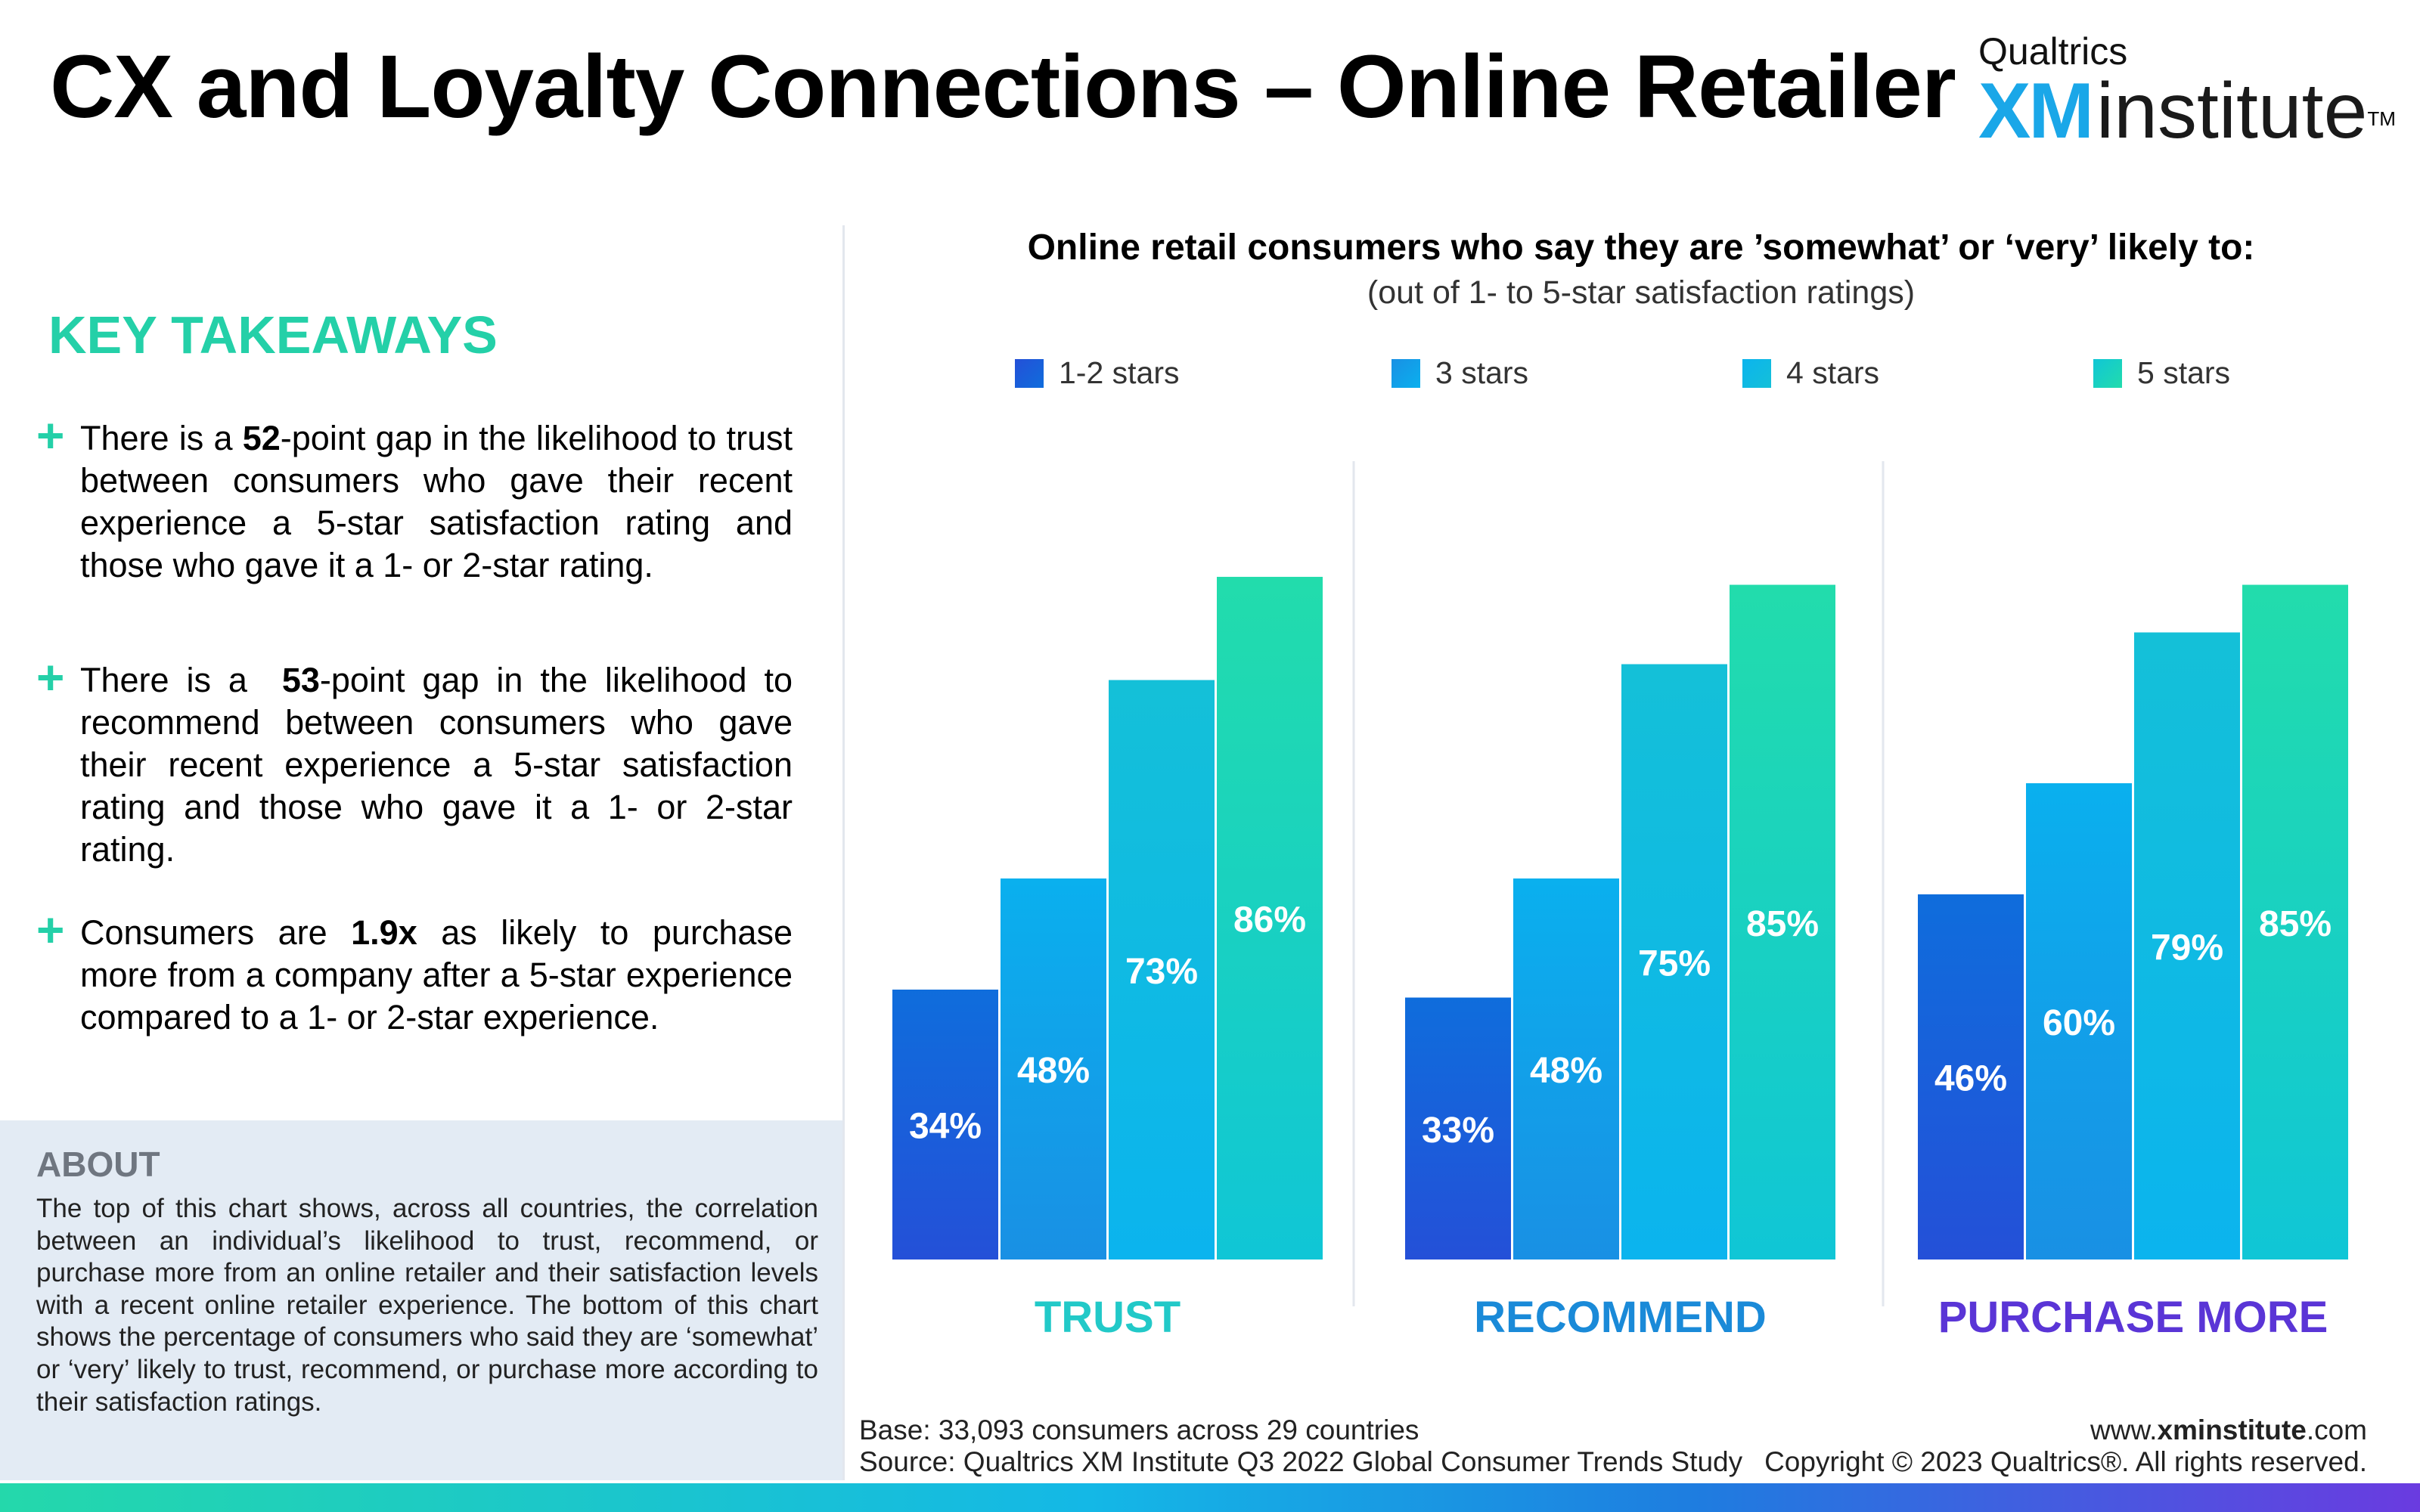  What do you see at coordinates (1210, 1497) in the screenshot?
I see `bottom-gradient-bar` at bounding box center [1210, 1497].